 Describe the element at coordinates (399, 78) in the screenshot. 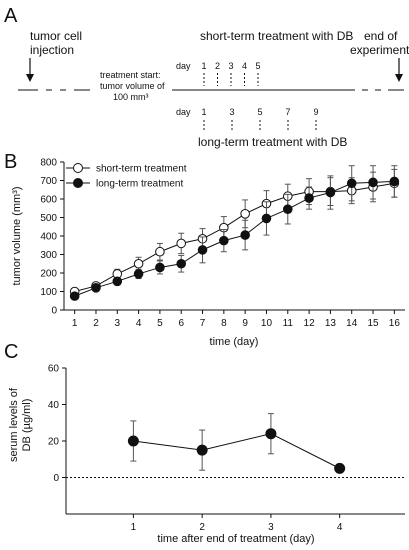

I see `end-arrow-head` at that location.